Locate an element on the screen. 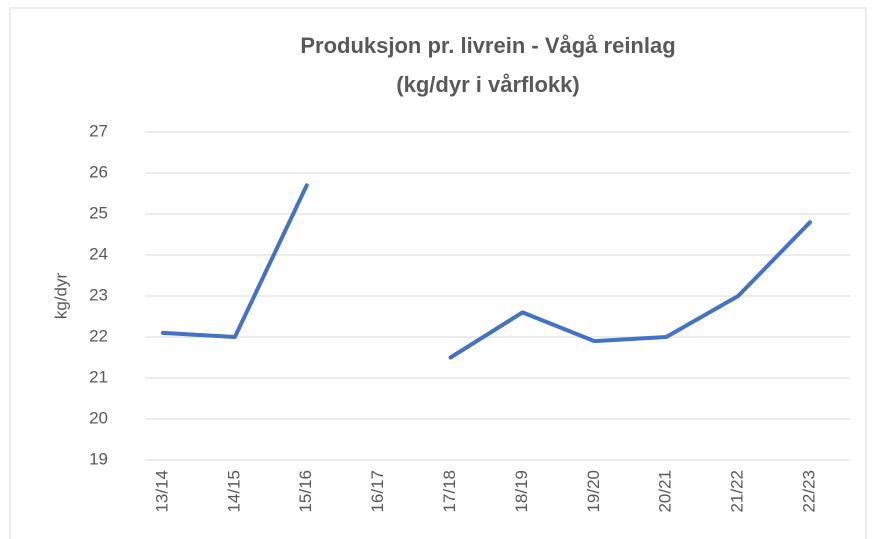 The image size is (876, 539). chart-subtitle: (kg/dyr i vårflokk) is located at coordinates (487, 84).